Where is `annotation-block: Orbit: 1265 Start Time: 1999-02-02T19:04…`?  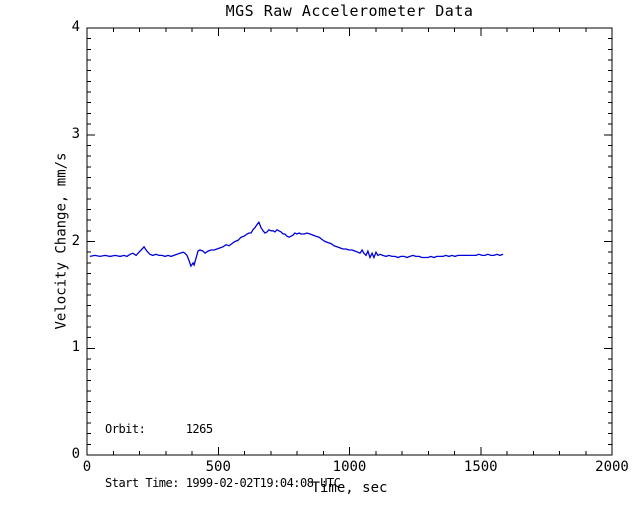 annotation-block: Orbit: 1265 Start Time: 1999-02-02T19:04… is located at coordinates (223, 448).